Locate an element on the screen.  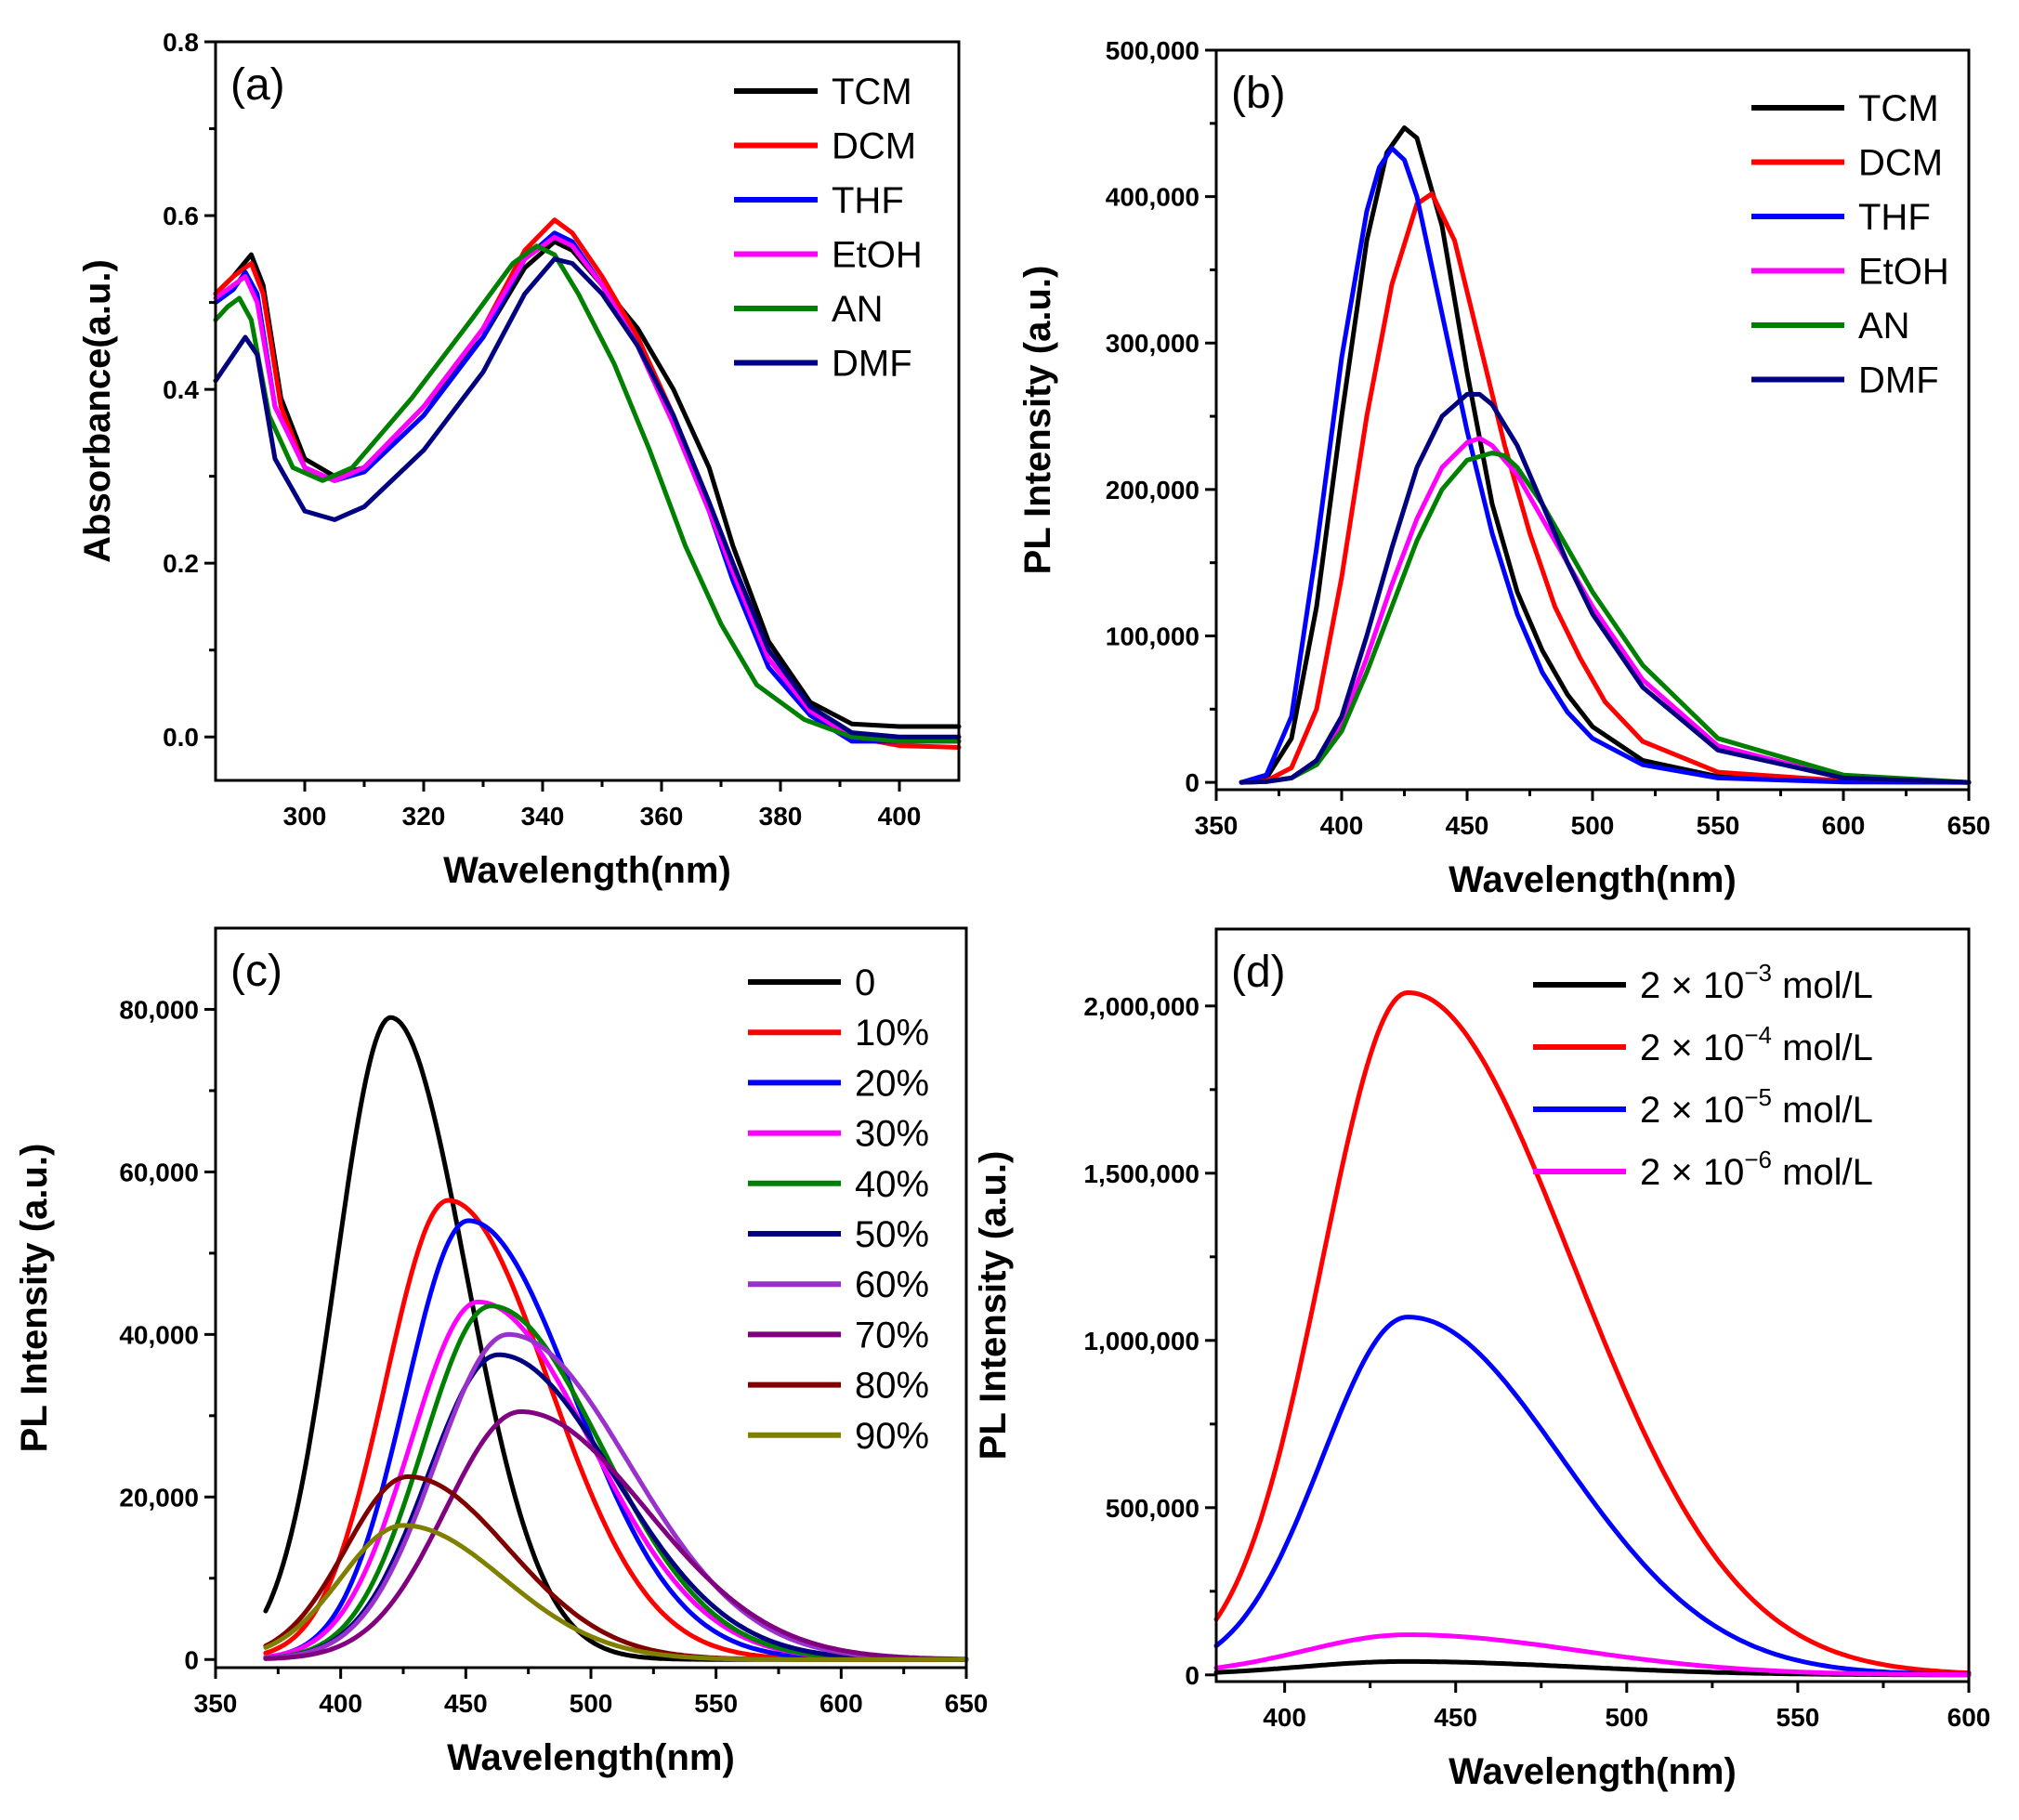
y-tick-label: 1,500,000 is located at coordinates (1141, 1173).